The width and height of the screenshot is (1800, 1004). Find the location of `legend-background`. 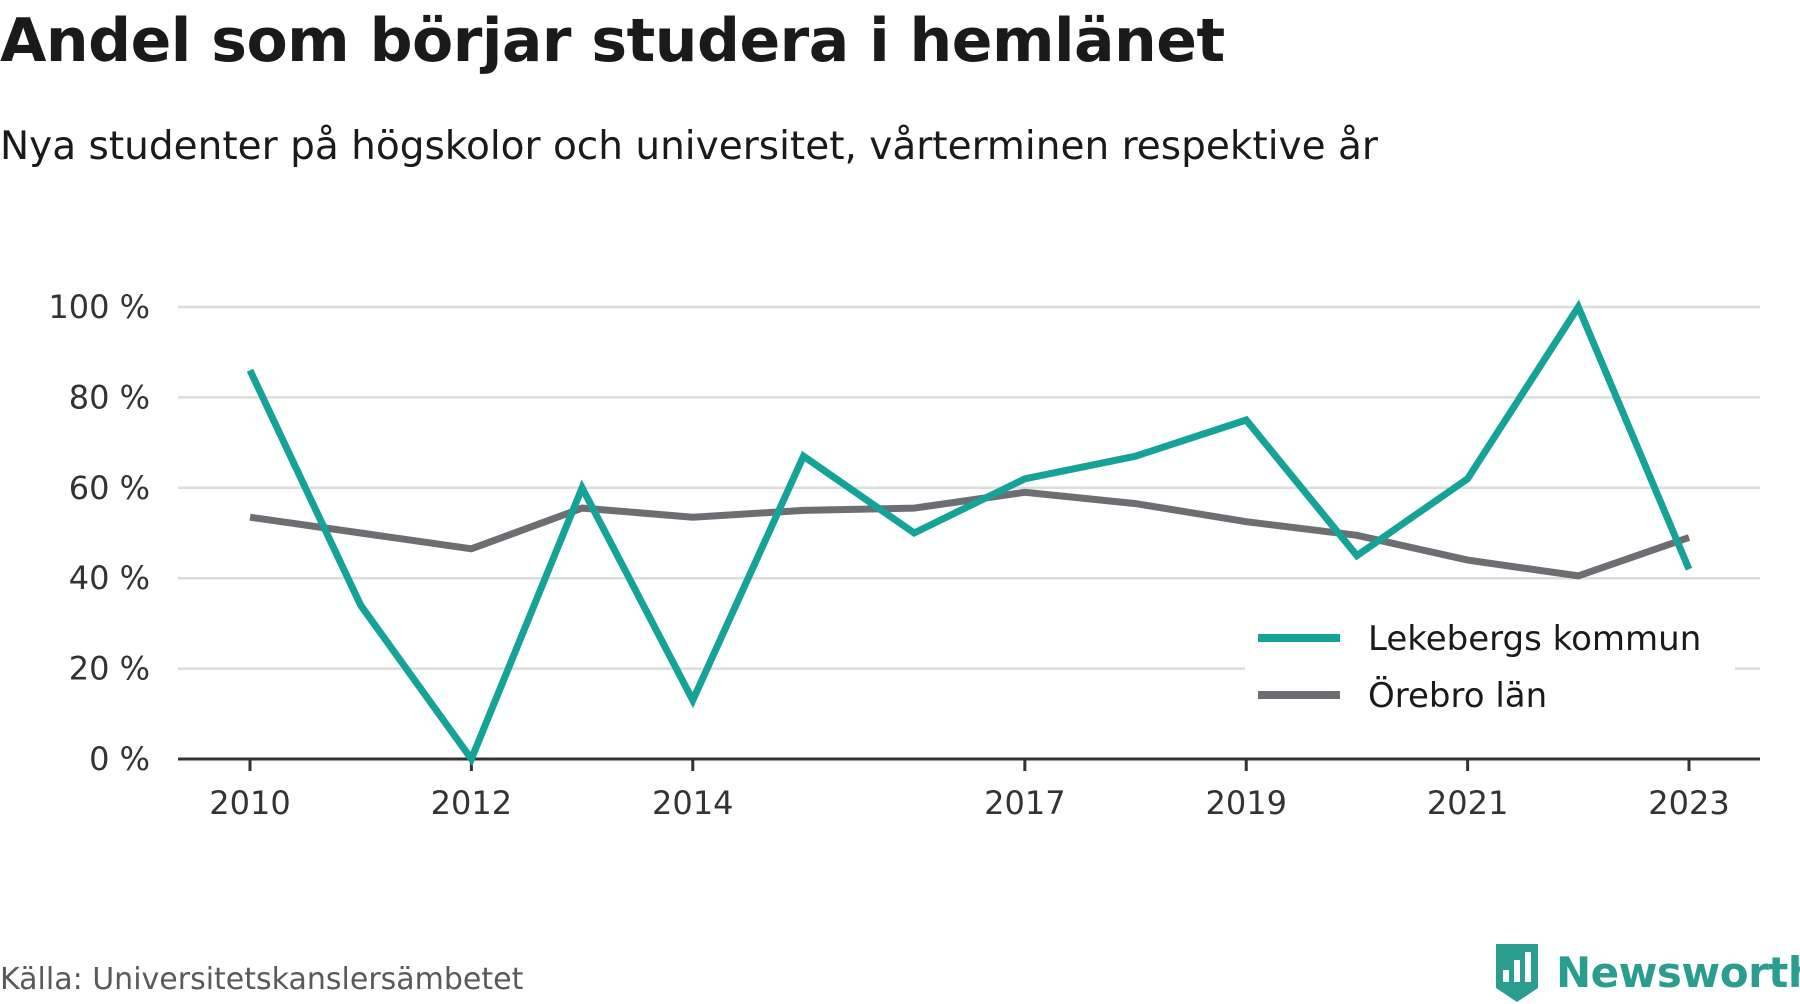

legend-background is located at coordinates (1490, 669).